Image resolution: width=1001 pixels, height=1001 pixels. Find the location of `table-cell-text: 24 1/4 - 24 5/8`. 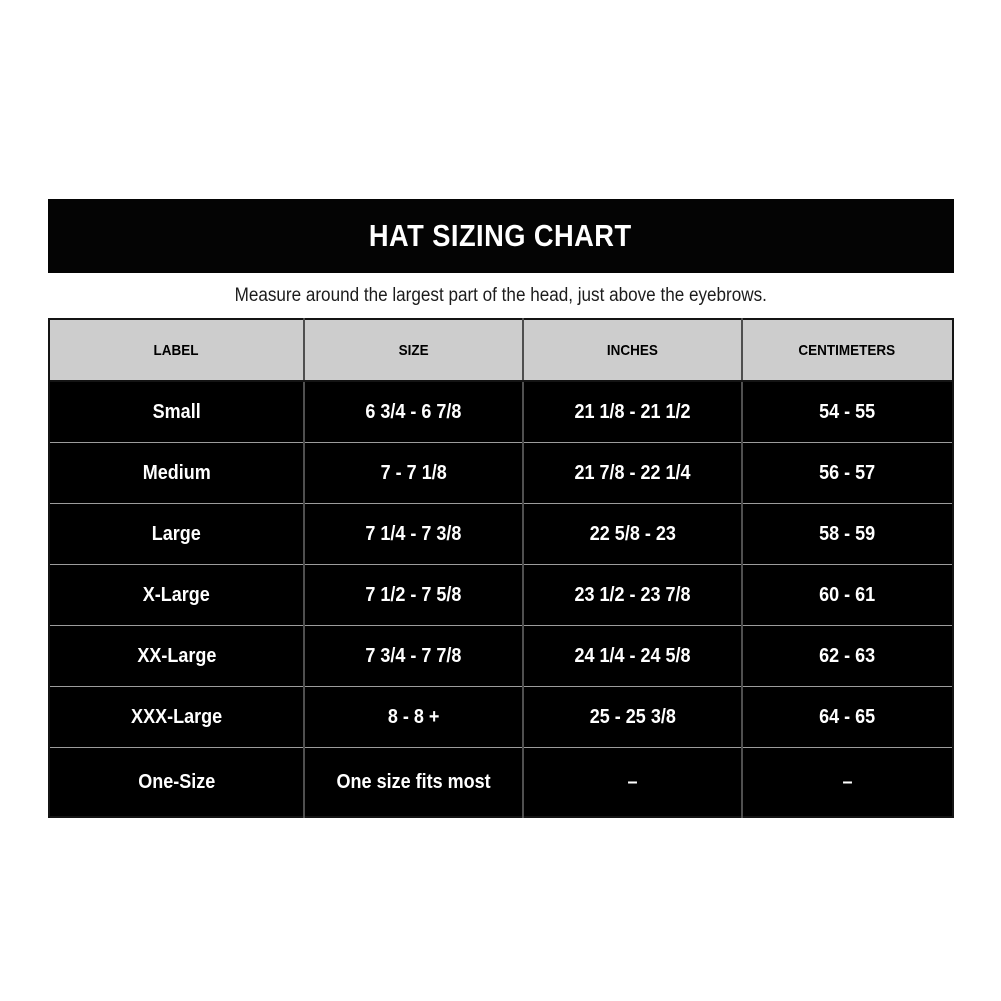

table-cell-text: 24 1/4 - 24 5/8 is located at coordinates (632, 655).